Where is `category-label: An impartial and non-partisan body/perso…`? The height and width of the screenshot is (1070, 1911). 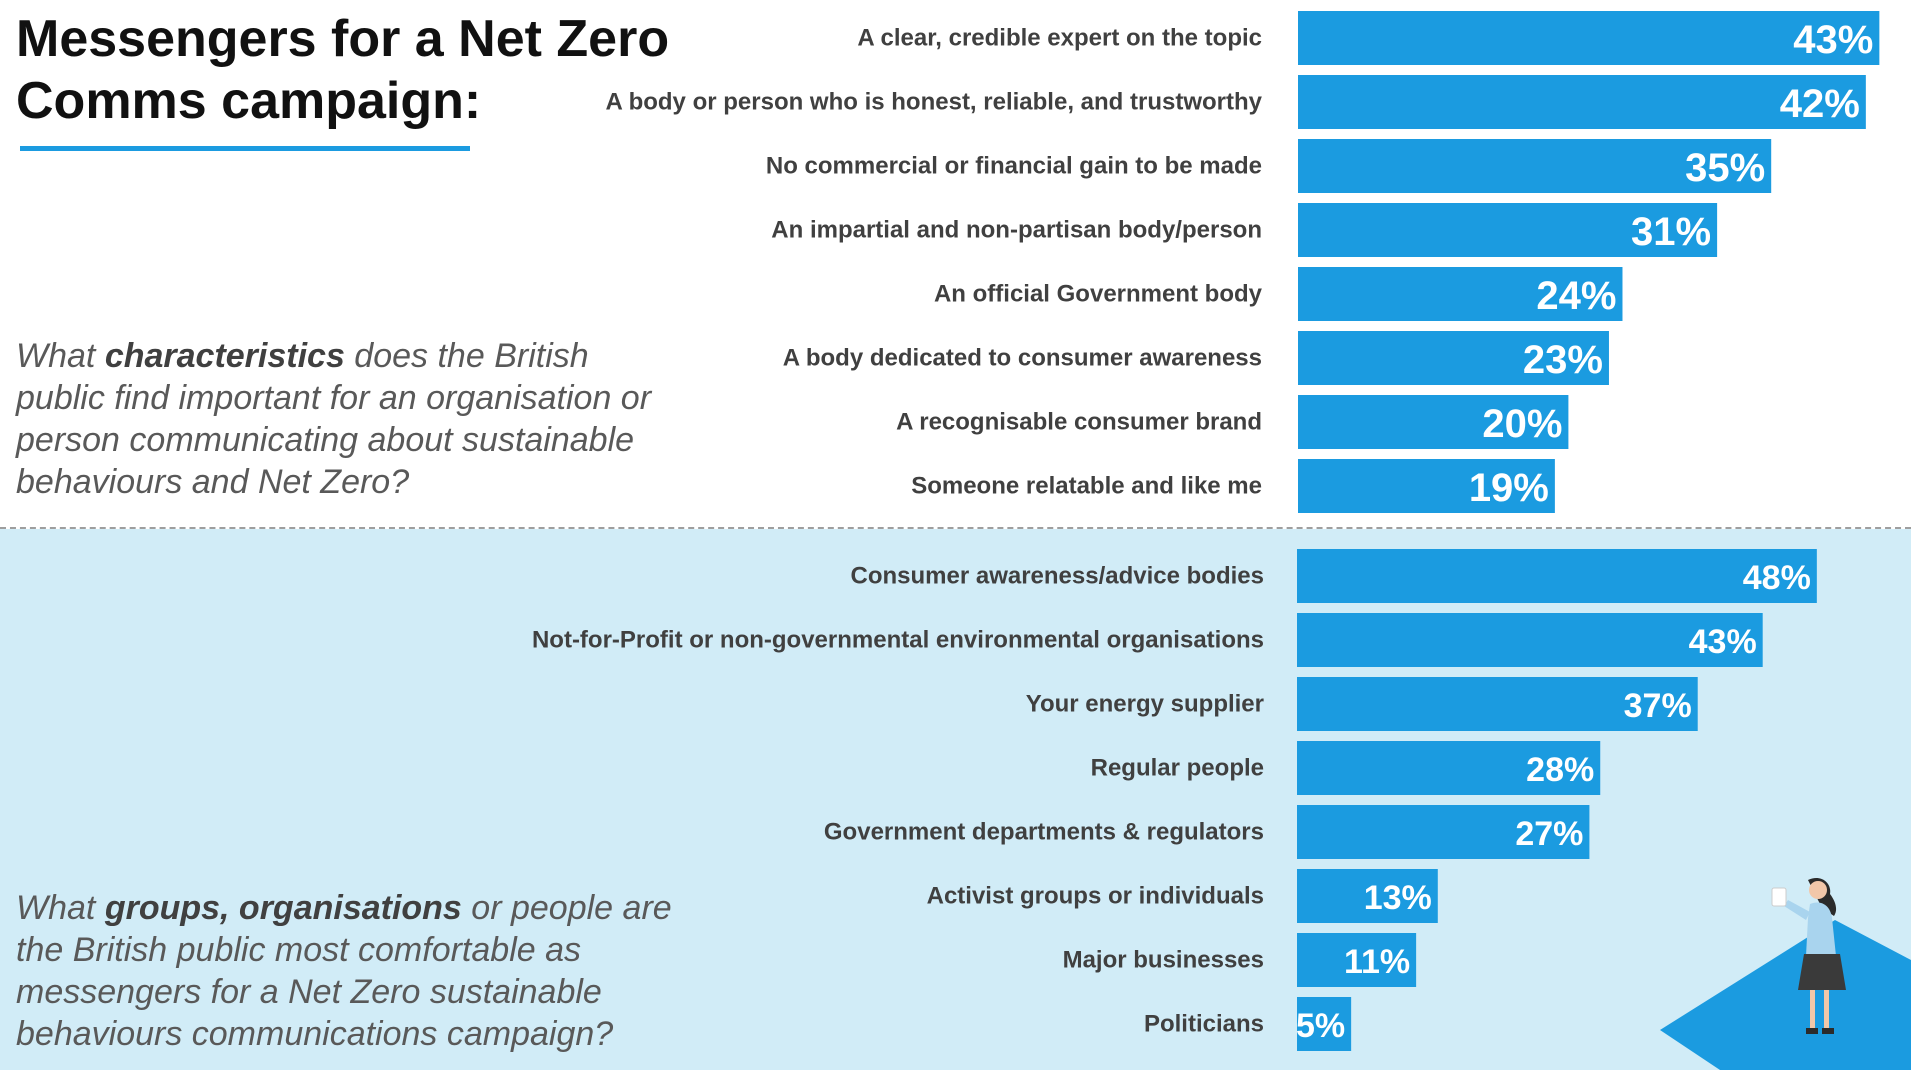
category-label: An impartial and non-partisan body/perso… is located at coordinates (1016, 230).